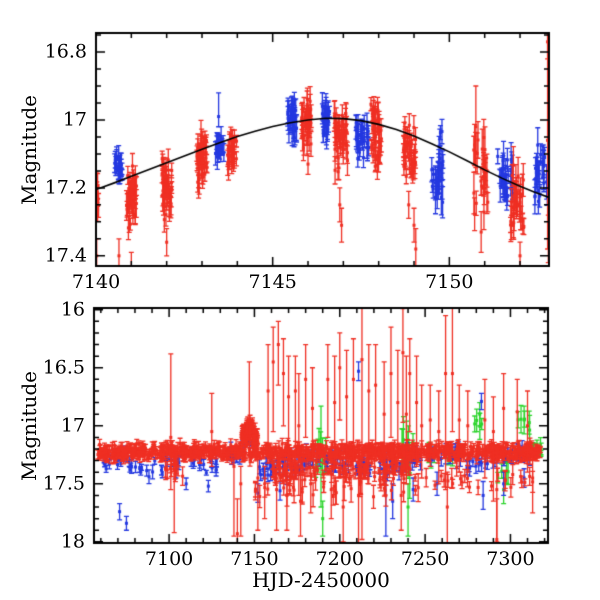 The image size is (600, 600). What do you see at coordinates (72, 309) in the screenshot?
I see `bottom-y-tick-label: 16` at bounding box center [72, 309].